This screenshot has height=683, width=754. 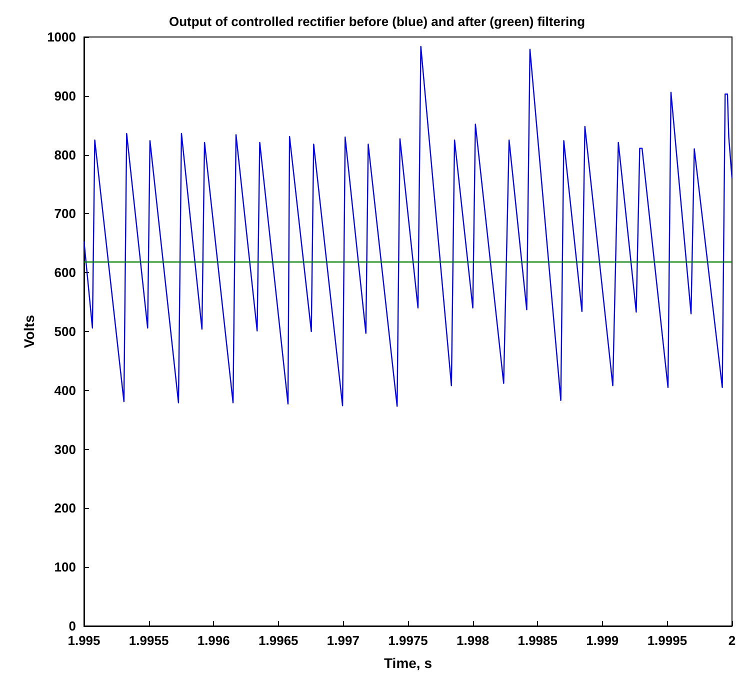 I want to click on y-tick-label: 1000, so click(x=61, y=37).